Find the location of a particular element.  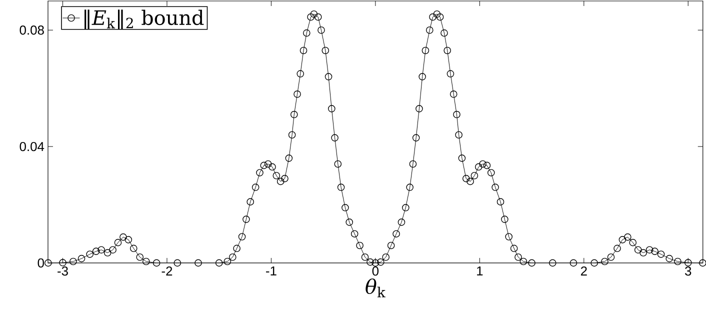

x-tick-label: -3 is located at coordinates (63, 271).